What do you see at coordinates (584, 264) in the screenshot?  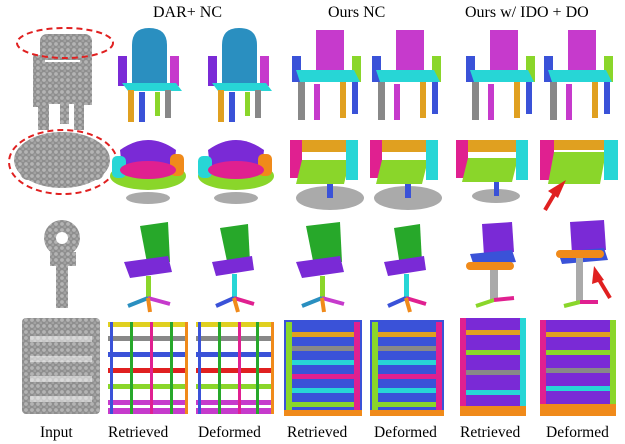 I see `row-3-ido-deformed` at bounding box center [584, 264].